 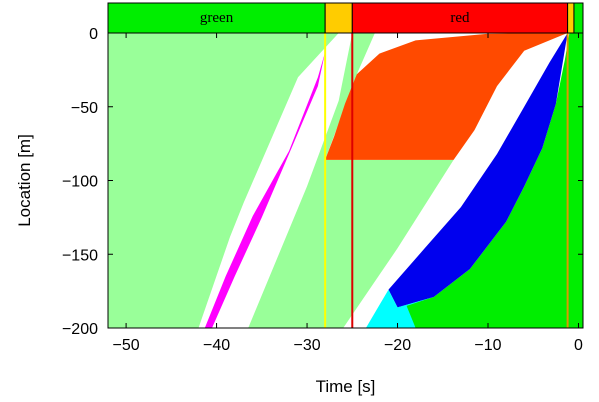 I want to click on x-tick-label: −50, so click(x=126, y=345).